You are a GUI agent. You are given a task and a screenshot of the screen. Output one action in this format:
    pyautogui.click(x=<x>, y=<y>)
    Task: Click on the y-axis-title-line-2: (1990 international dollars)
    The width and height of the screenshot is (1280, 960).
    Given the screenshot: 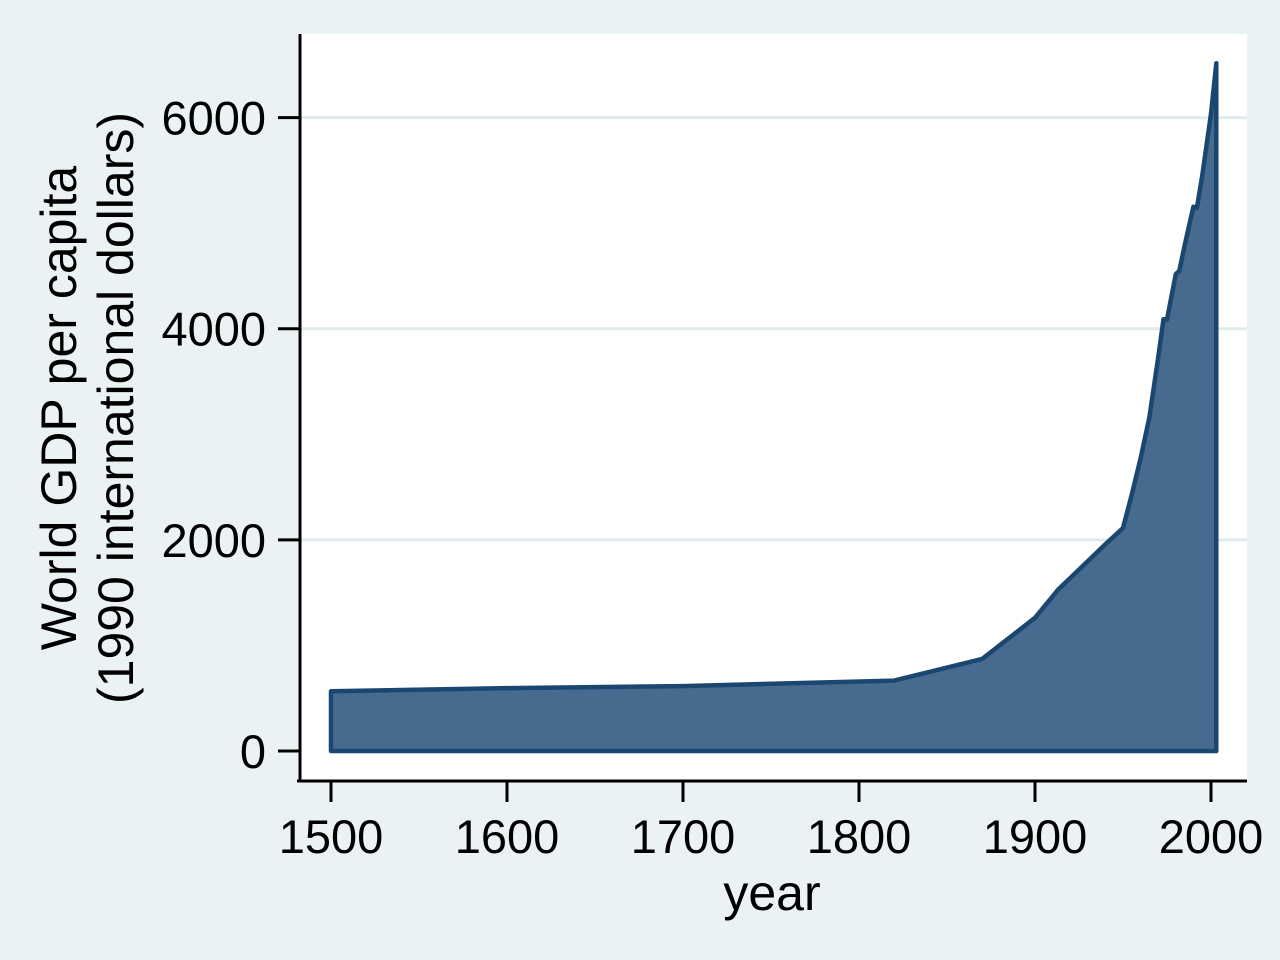 What is the action you would take?
    pyautogui.click(x=116, y=408)
    